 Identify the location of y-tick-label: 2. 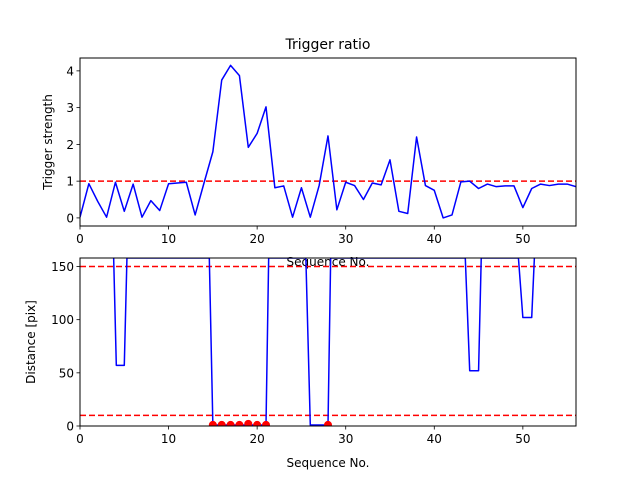
(70, 145).